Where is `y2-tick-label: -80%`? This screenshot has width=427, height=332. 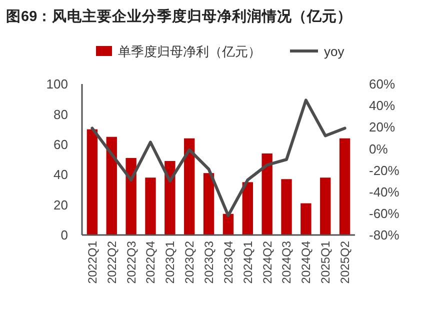
y2-tick-label: -80% is located at coordinates (384, 235).